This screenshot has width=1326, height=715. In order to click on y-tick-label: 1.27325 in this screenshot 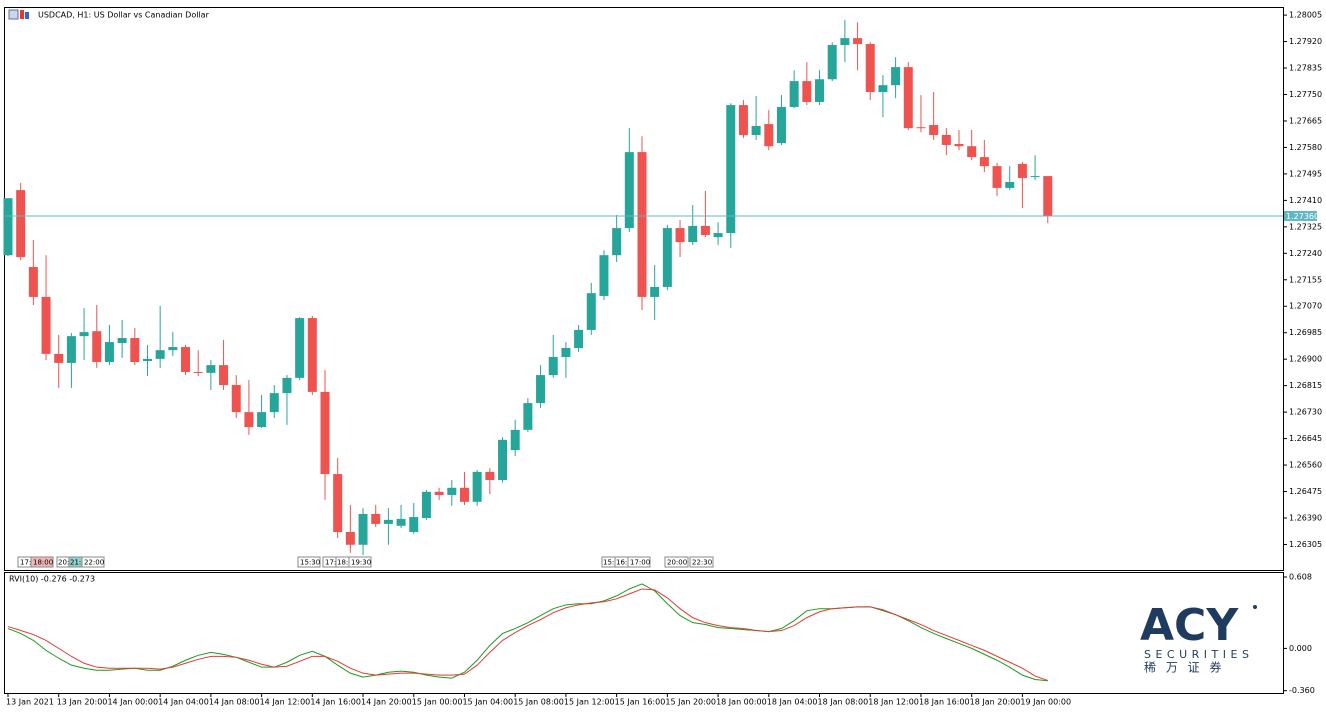, I will do `click(1305, 226)`.